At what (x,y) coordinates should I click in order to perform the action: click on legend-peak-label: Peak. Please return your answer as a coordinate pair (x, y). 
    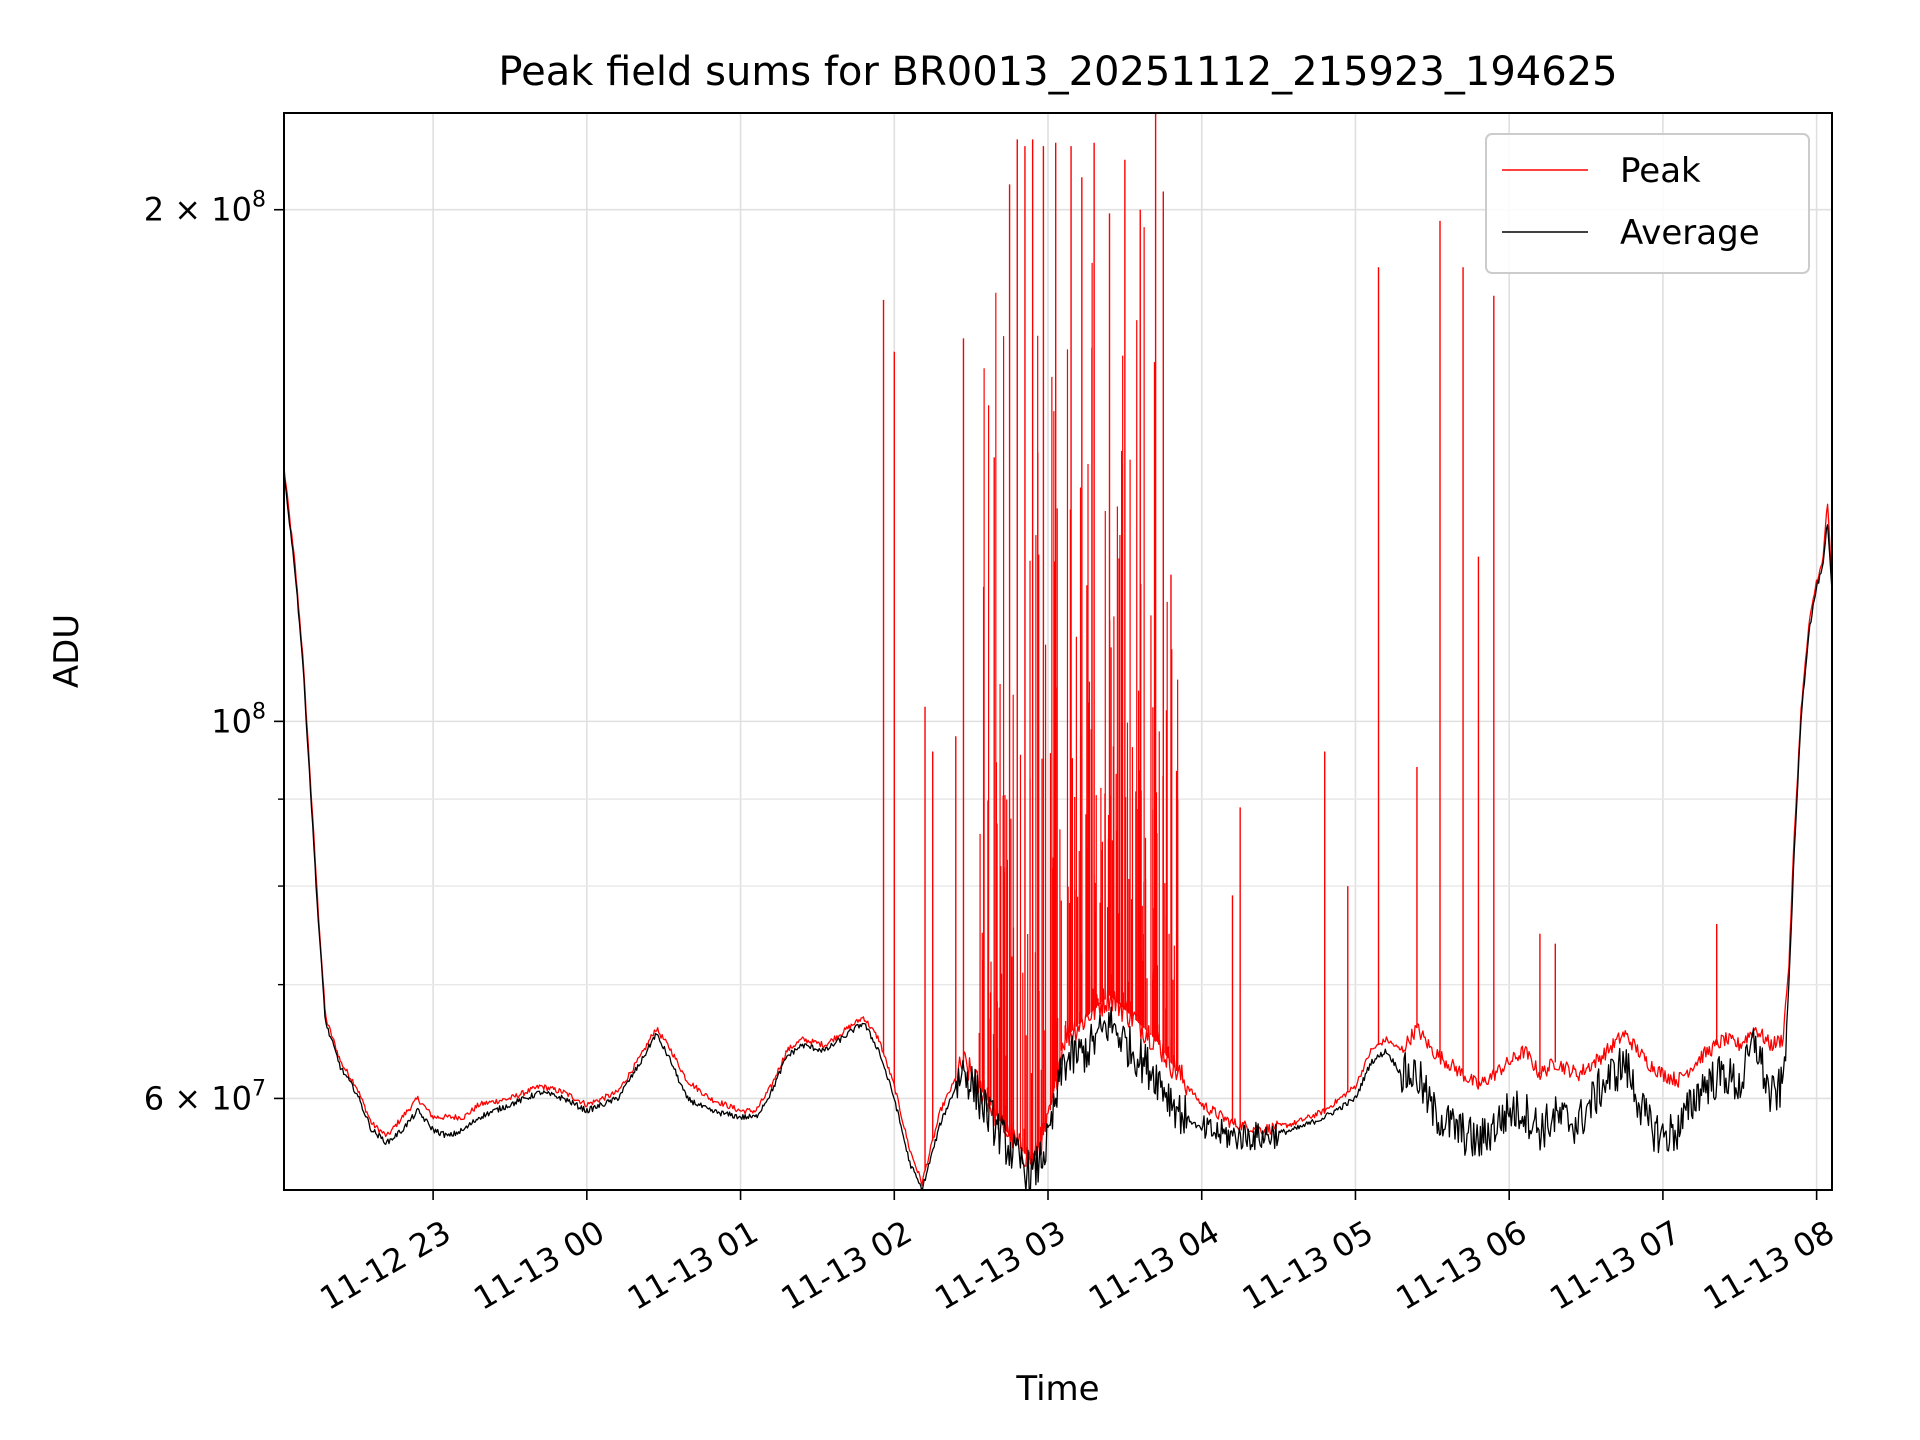
    Looking at the image, I should click on (1660, 171).